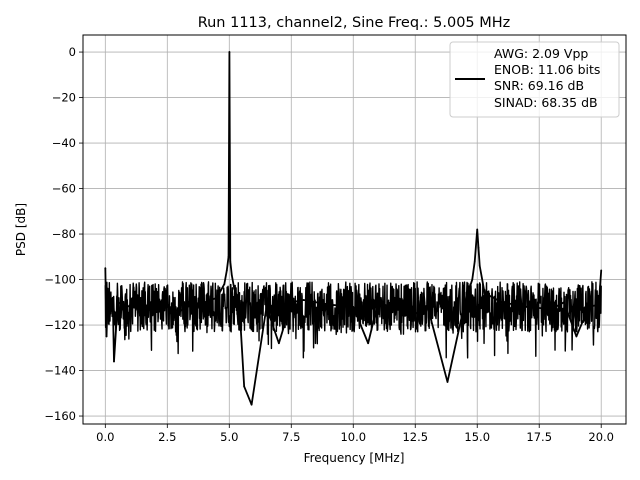 The height and width of the screenshot is (480, 640). I want to click on x-tick-label: 5.0, so click(229, 437).